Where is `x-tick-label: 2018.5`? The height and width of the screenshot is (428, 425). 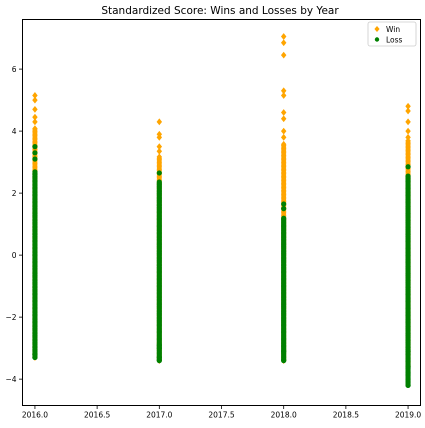 x-tick-label: 2018.5 is located at coordinates (346, 415).